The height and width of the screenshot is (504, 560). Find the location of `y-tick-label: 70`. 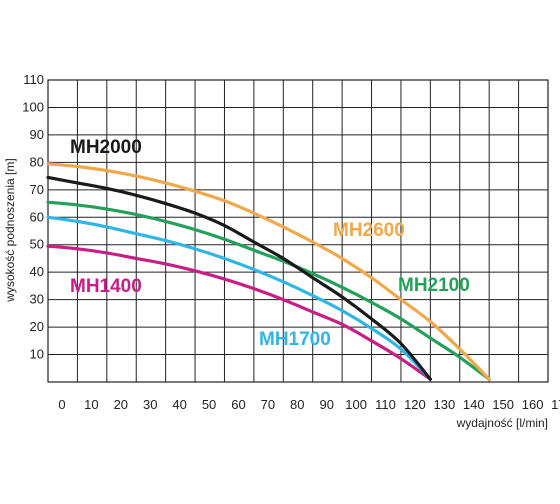

y-tick-label: 70 is located at coordinates (37, 189).